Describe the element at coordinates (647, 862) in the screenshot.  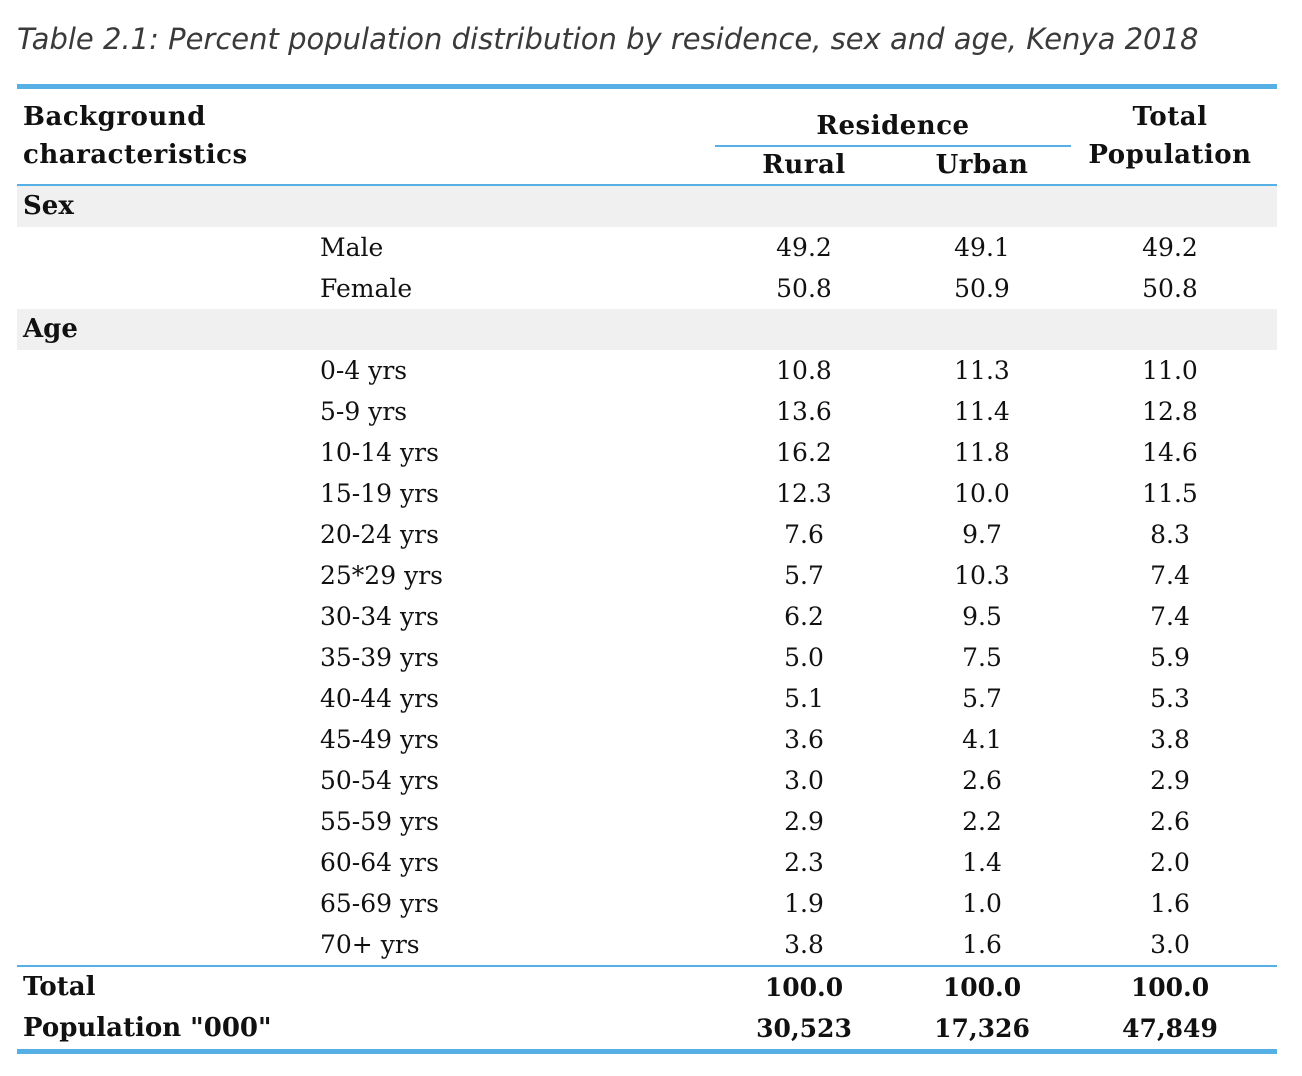
I see `table-row: 60-64 yrs 2.3 1.4 2.0` at that location.